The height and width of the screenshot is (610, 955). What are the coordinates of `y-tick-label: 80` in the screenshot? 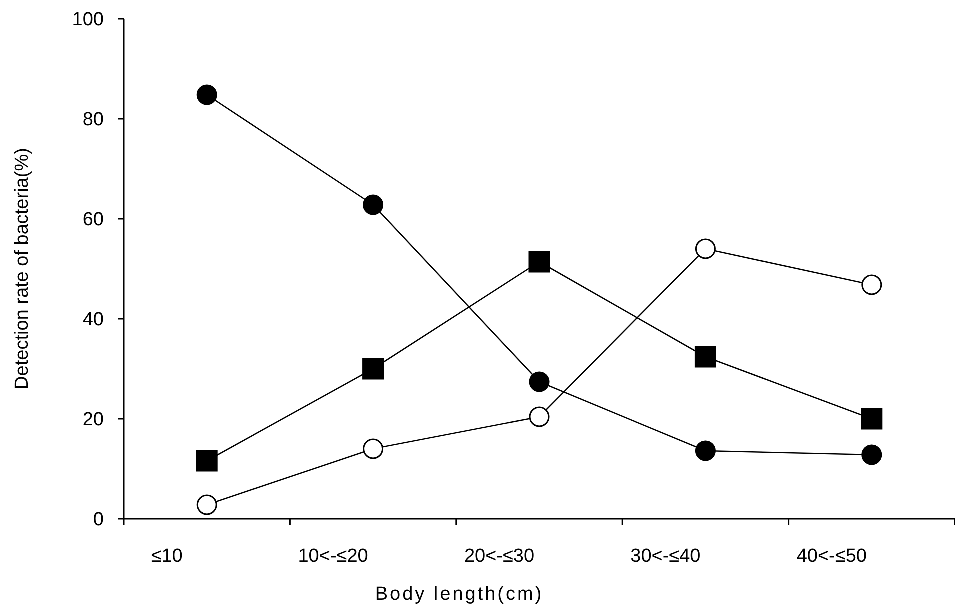 It's located at (93, 120).